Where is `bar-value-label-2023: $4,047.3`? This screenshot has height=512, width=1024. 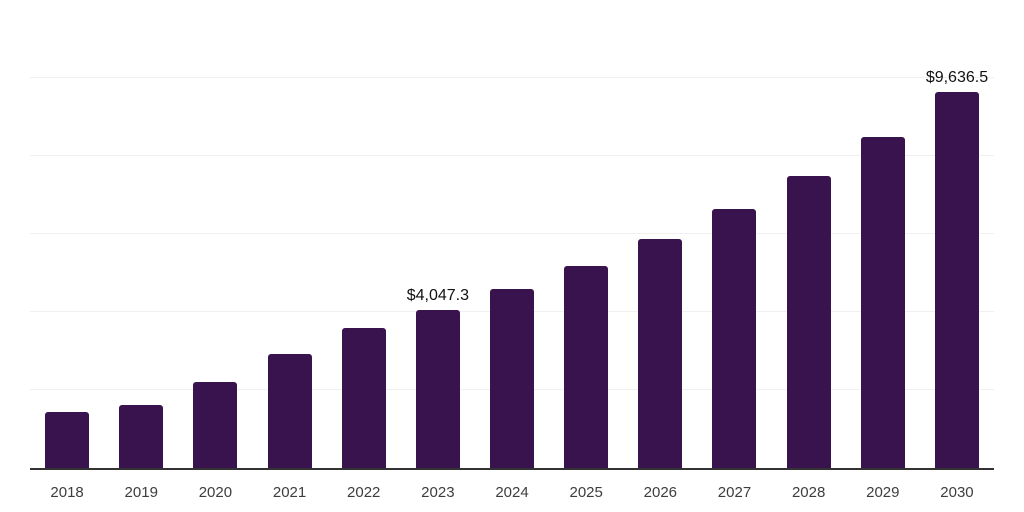 bar-value-label-2023: $4,047.3 is located at coordinates (437, 296).